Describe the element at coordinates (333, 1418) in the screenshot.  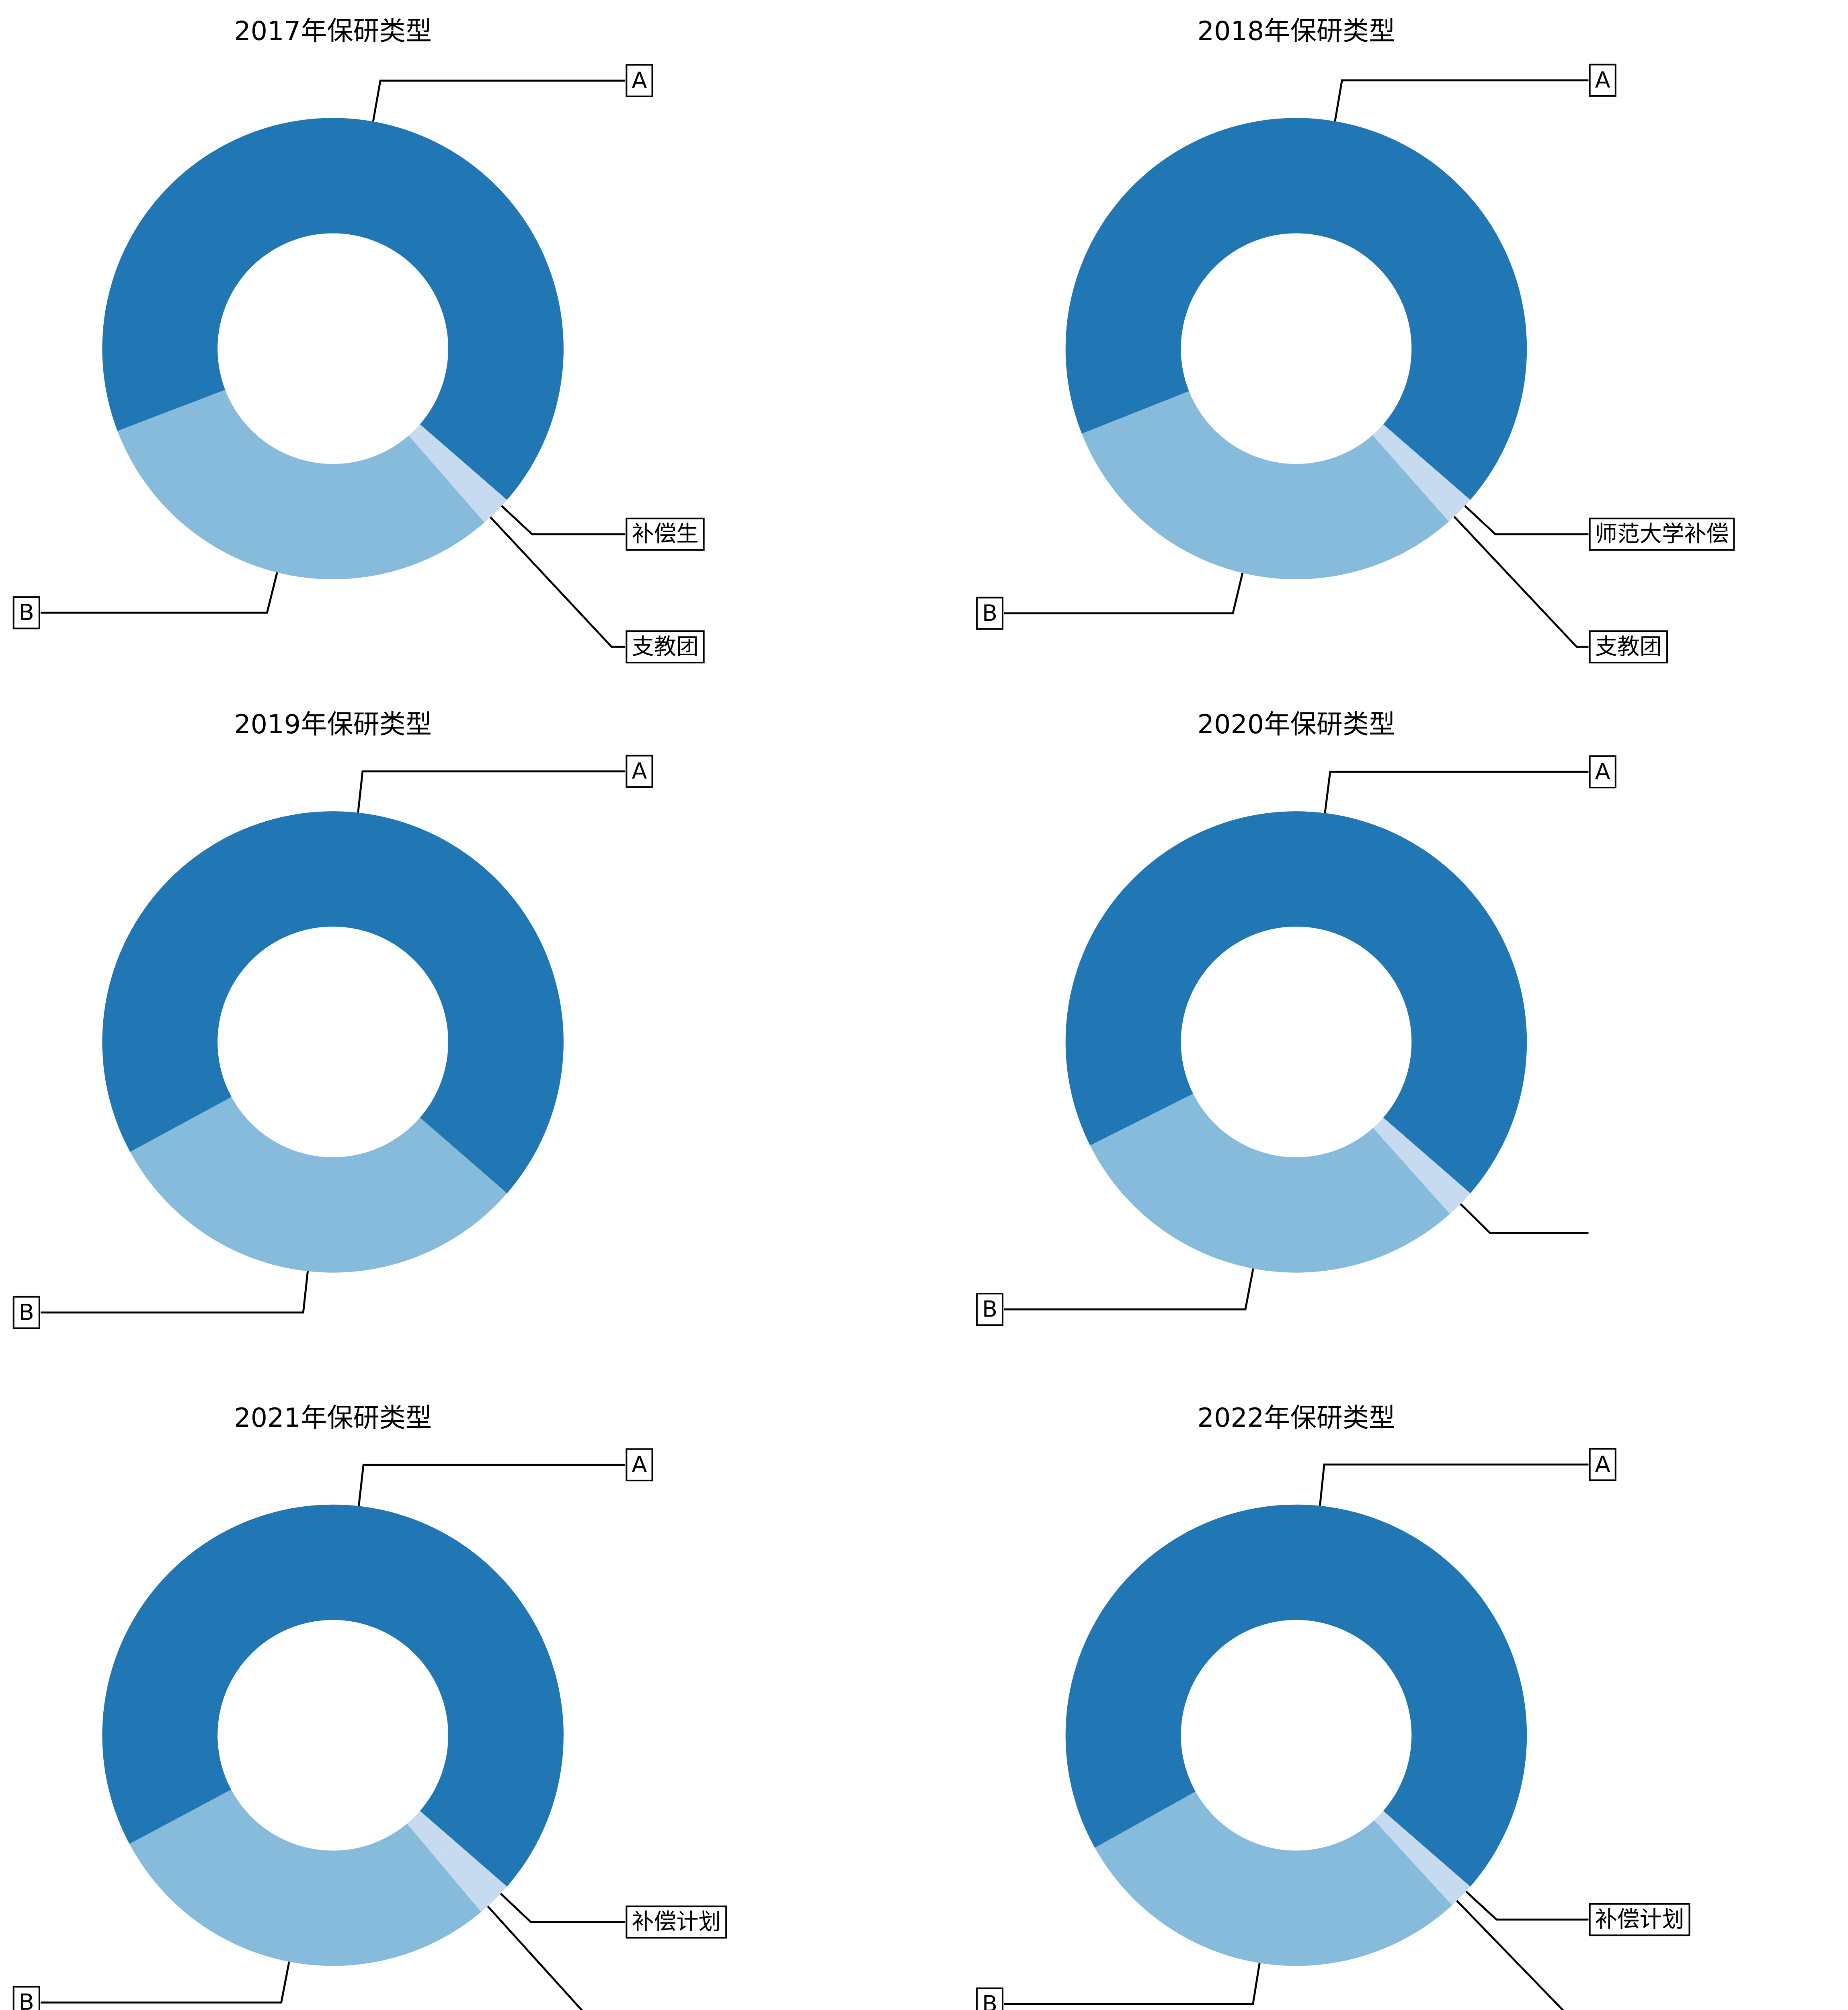
I see `chart-title: 2021年保研类型` at that location.